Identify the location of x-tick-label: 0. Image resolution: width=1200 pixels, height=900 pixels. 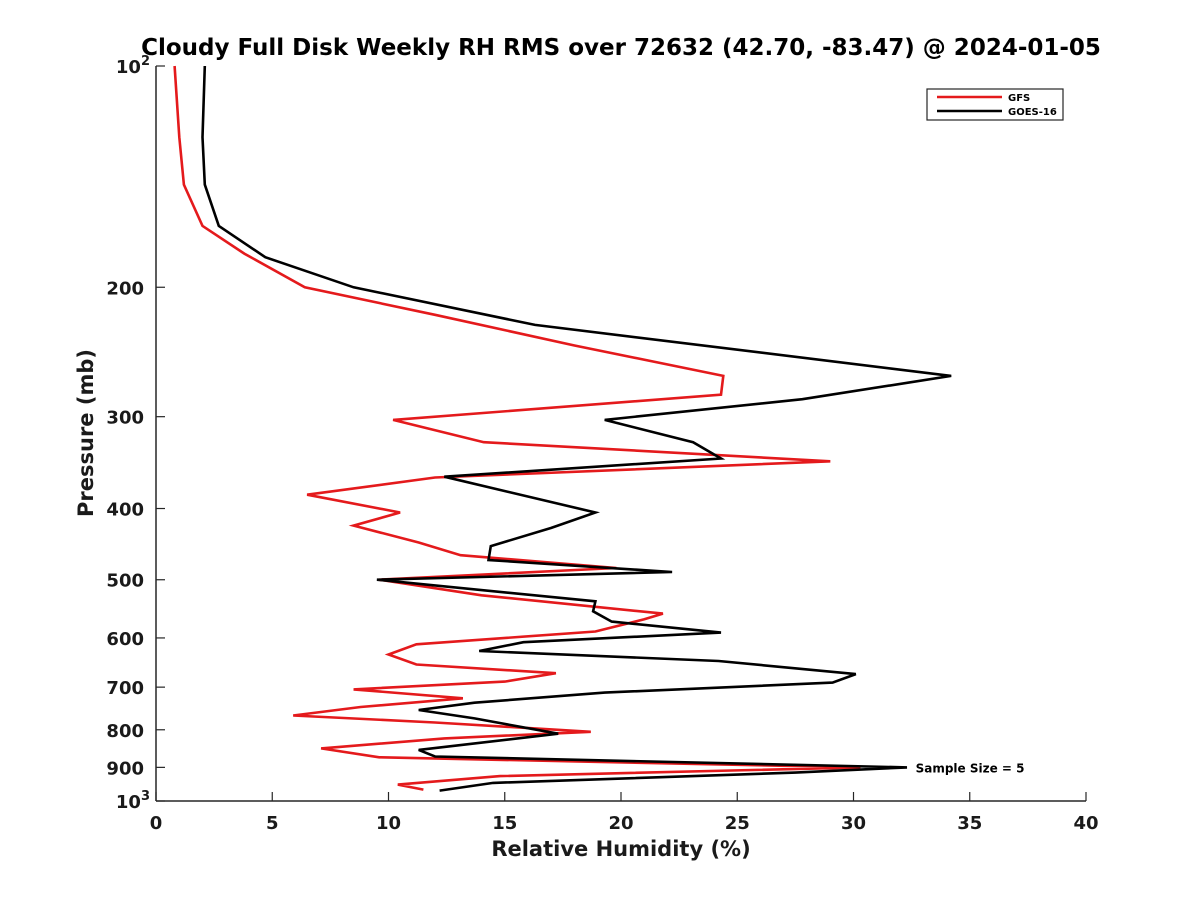
(156, 823).